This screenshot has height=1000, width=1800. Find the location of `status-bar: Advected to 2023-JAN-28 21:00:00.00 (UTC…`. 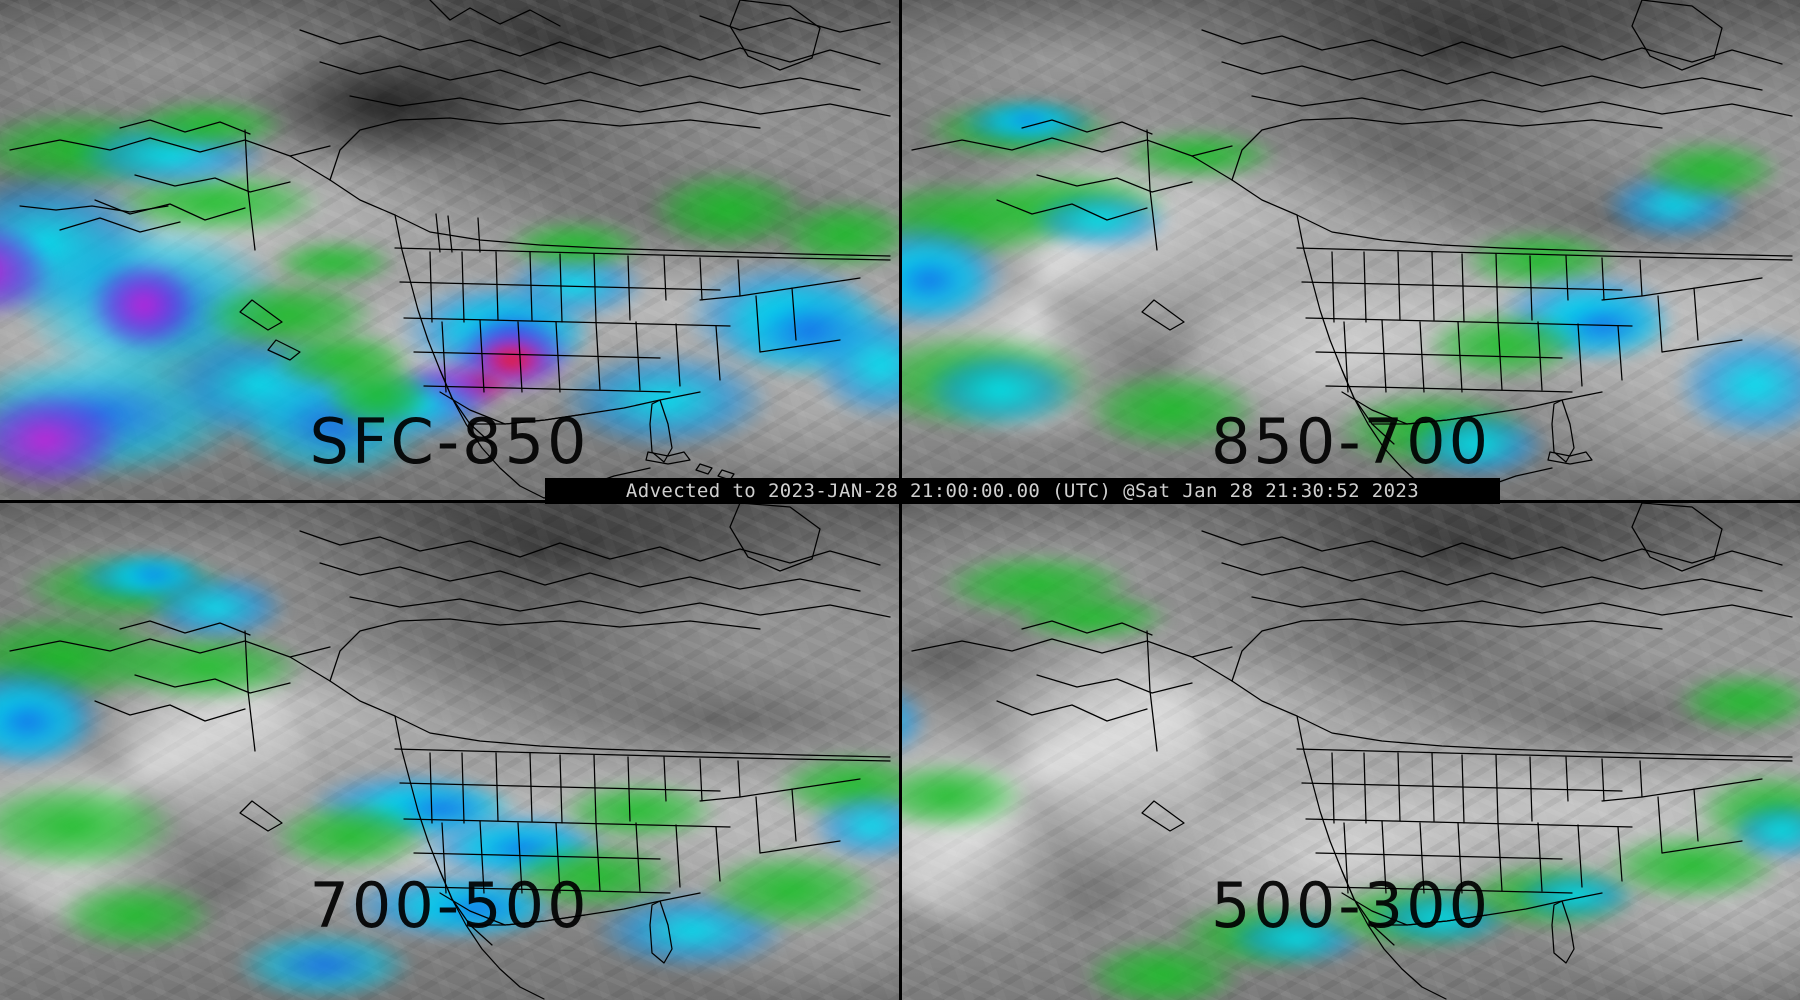

status-bar: Advected to 2023-JAN-28 21:00:00.00 (UTC… is located at coordinates (1022, 491).